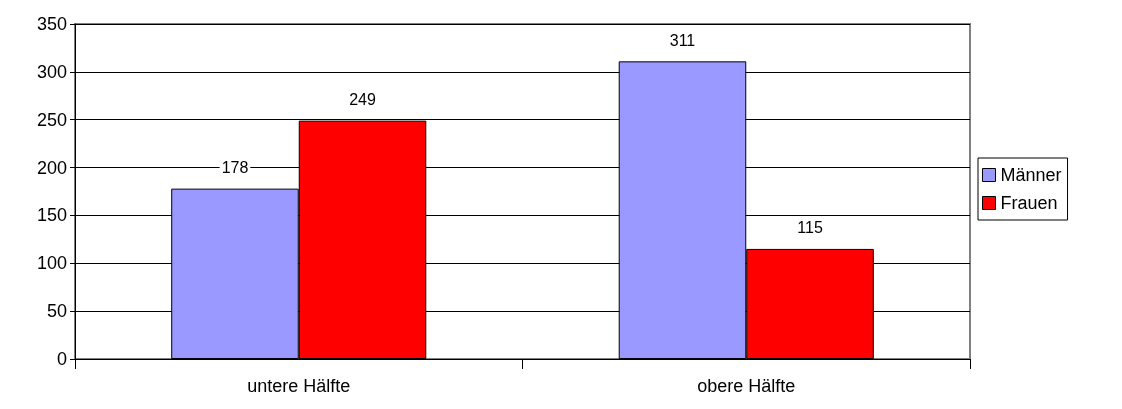 The image size is (1122, 409). Describe the element at coordinates (362, 100) in the screenshot. I see `data-label: 249` at that location.